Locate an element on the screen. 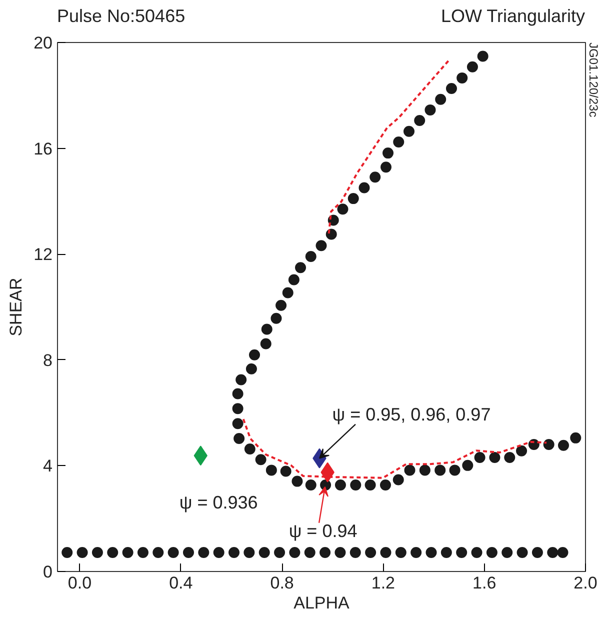 This screenshot has height=630, width=612. y-tick-label: 12 is located at coordinates (43, 254).